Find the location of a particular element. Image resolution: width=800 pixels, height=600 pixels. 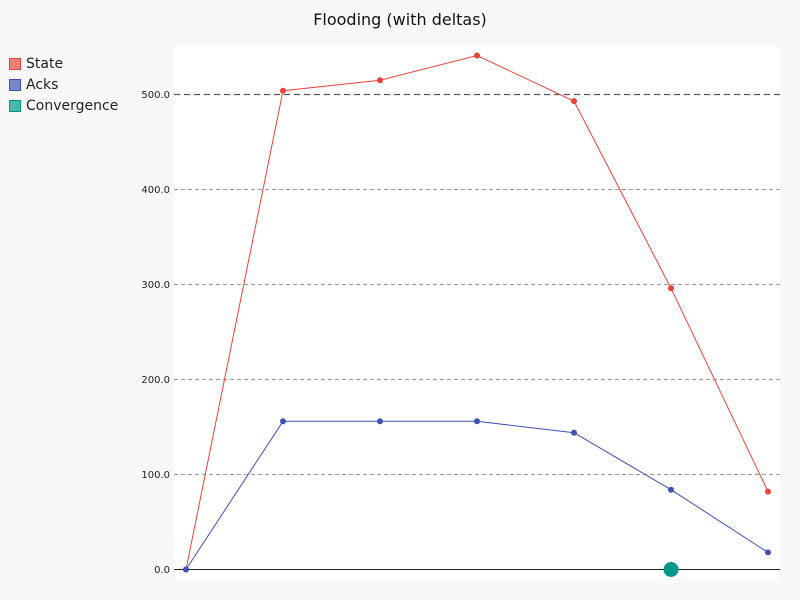

legend-swatch-acks is located at coordinates (15, 84).